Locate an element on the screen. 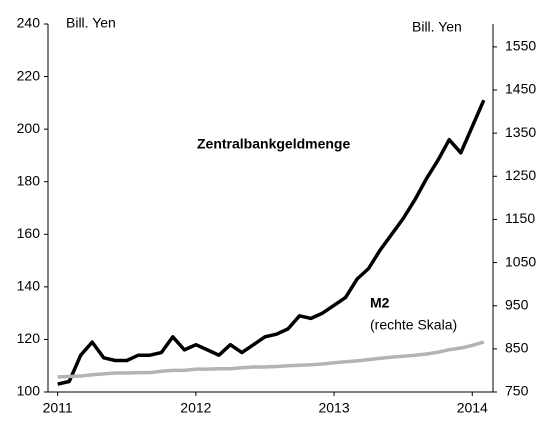 The image size is (556, 423). series-label: M2 is located at coordinates (380, 303).